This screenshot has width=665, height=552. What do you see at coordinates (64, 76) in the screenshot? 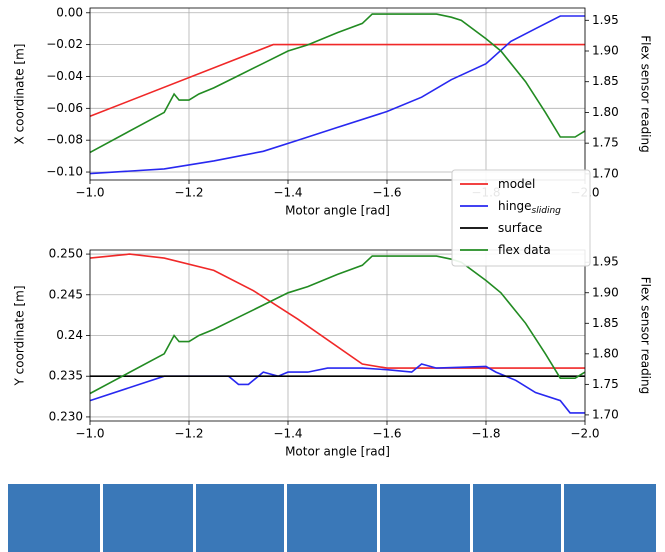
I see `y-tick-label: −0.04` at bounding box center [64, 76].